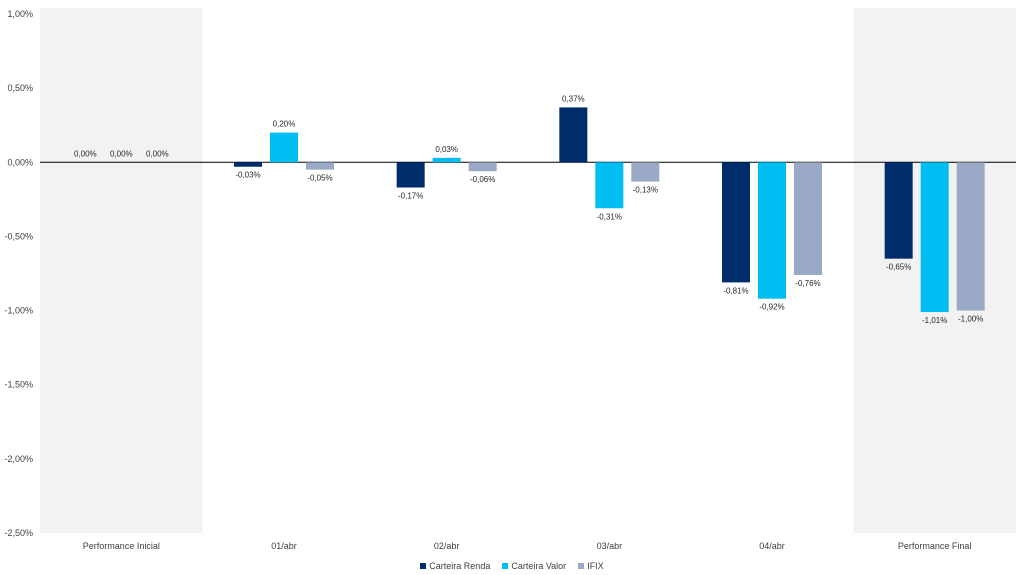  What do you see at coordinates (284, 124) in the screenshot?
I see `data-label-carteira-valor: 0,20%` at bounding box center [284, 124].